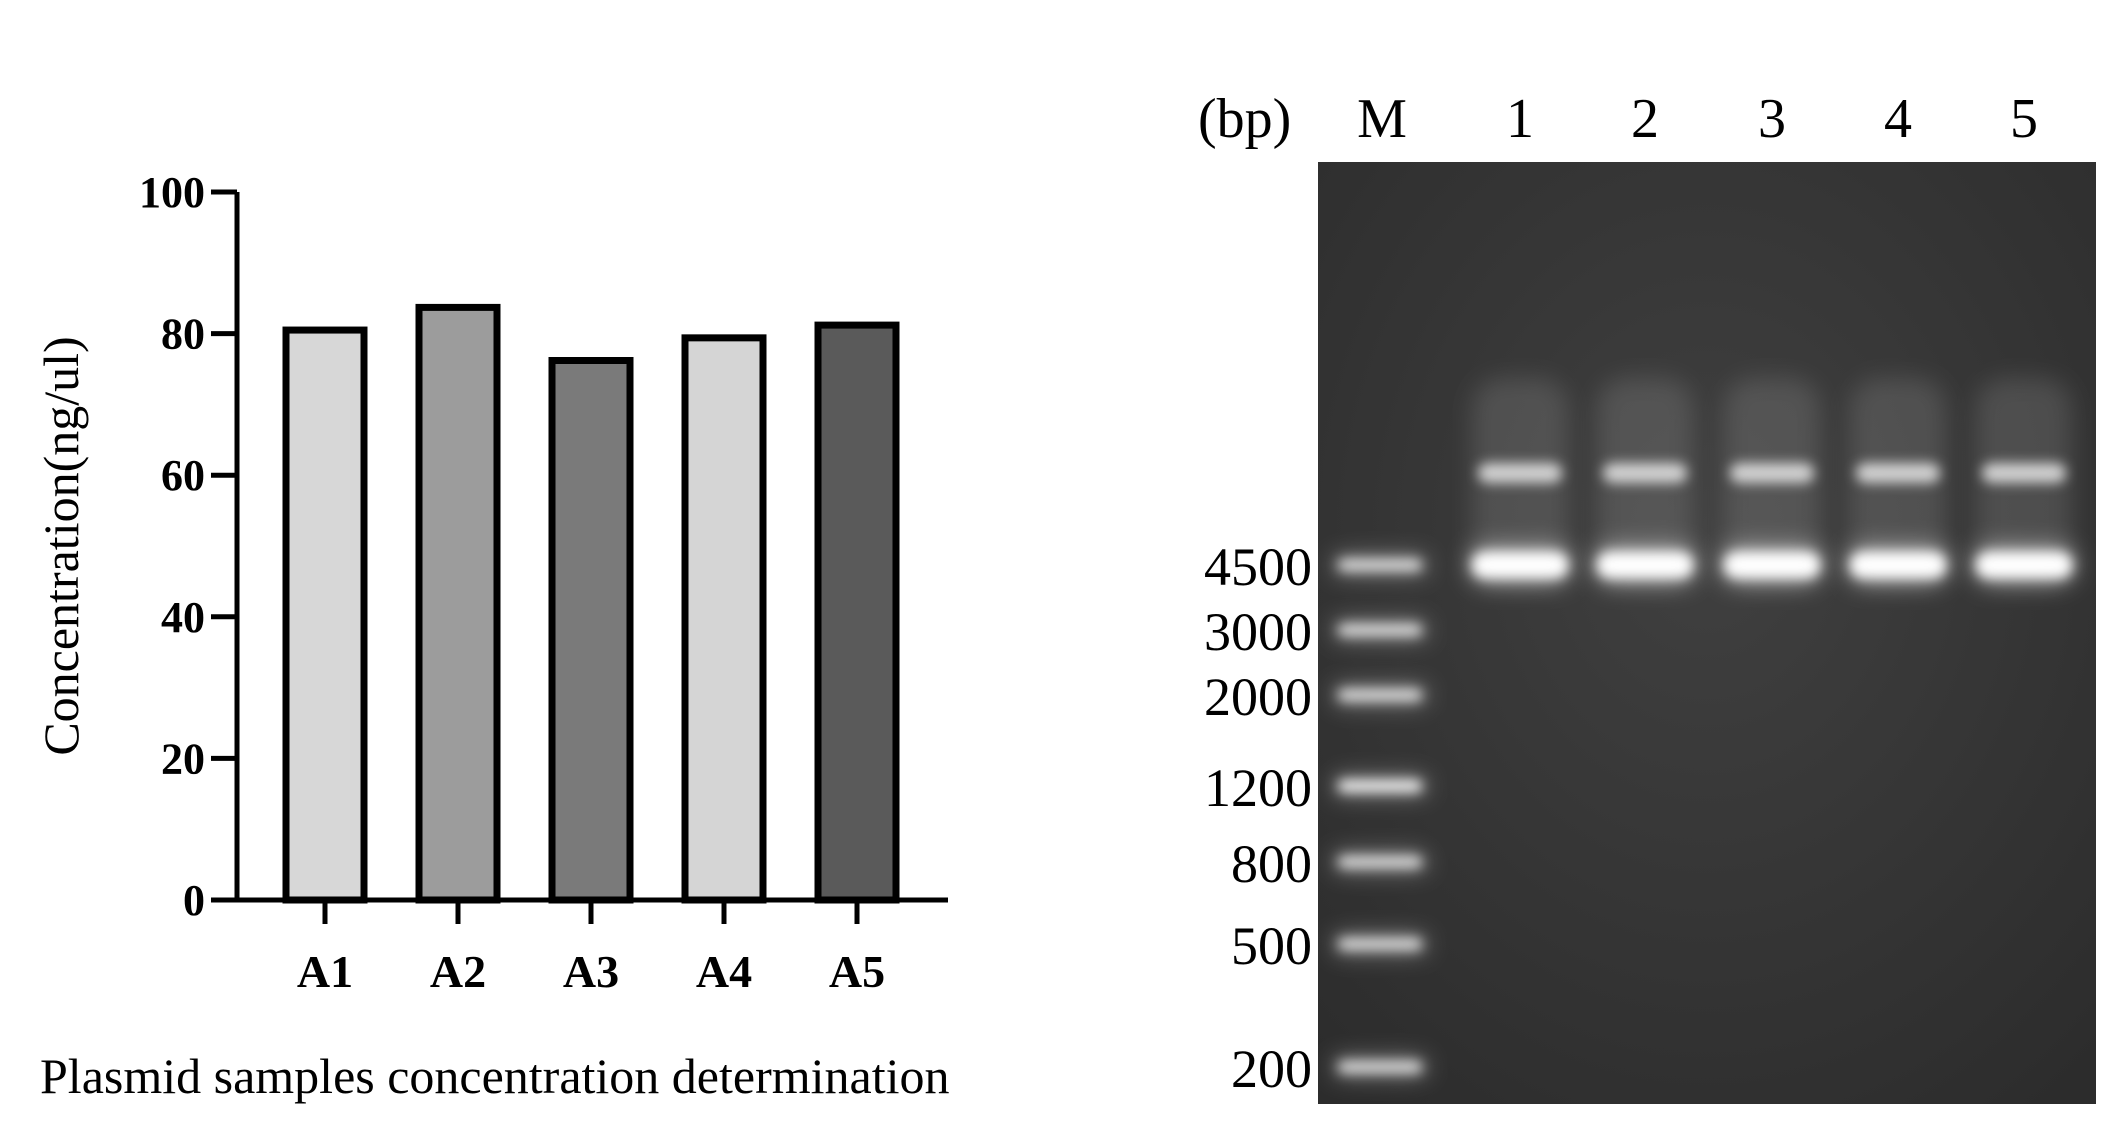 Image resolution: width=2124 pixels, height=1148 pixels. I want to click on x-tick-labels-group: A1 A2 A3 A4 A5, so click(591, 948).